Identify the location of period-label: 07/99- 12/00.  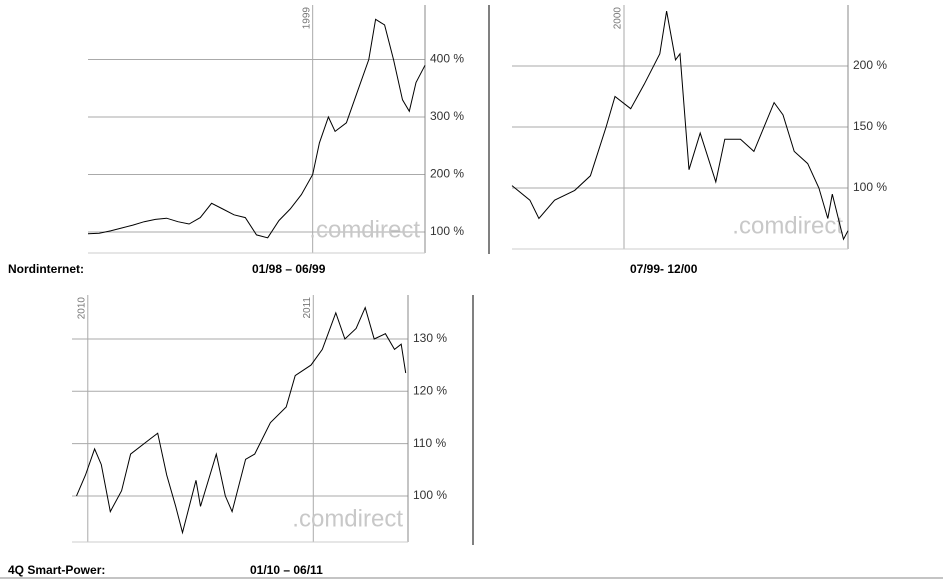
(664, 269).